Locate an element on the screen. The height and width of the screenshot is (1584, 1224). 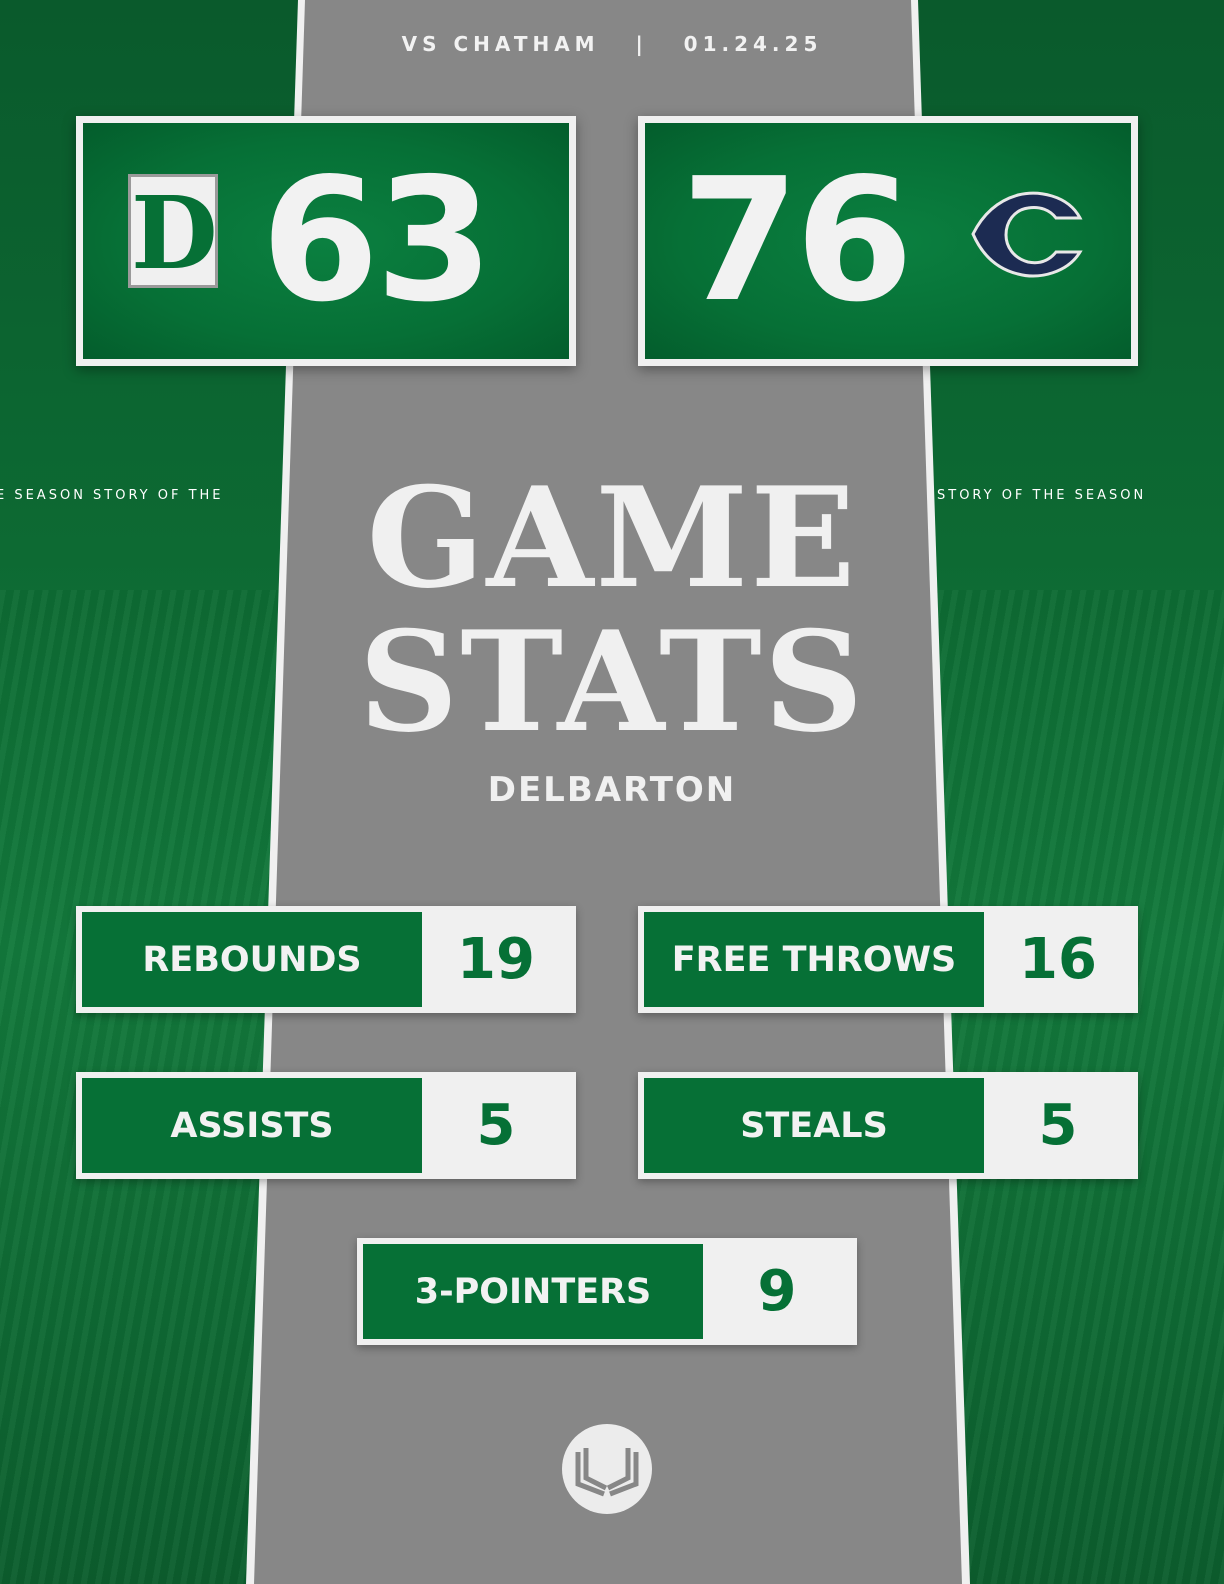
home-score: 63 is located at coordinates (377, 241).